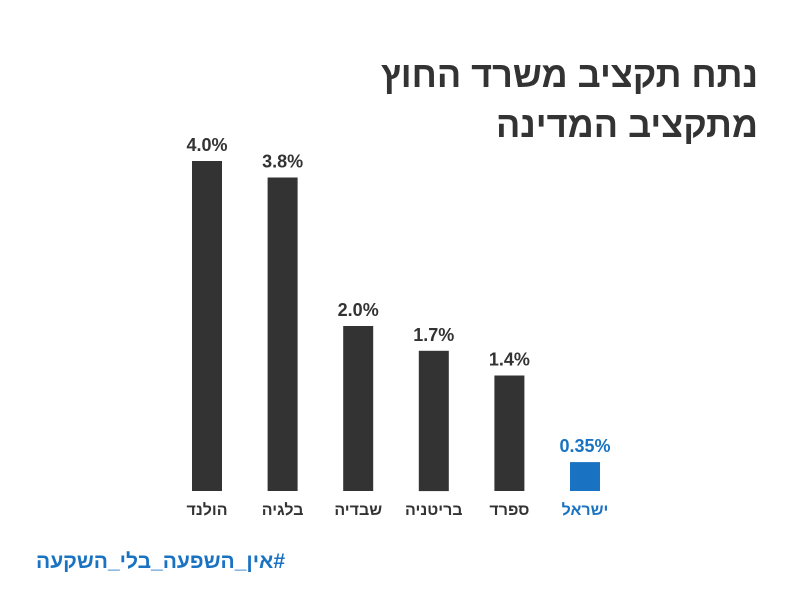 The image size is (800, 600). I want to click on category-label-3: בריטניה, so click(434, 510).